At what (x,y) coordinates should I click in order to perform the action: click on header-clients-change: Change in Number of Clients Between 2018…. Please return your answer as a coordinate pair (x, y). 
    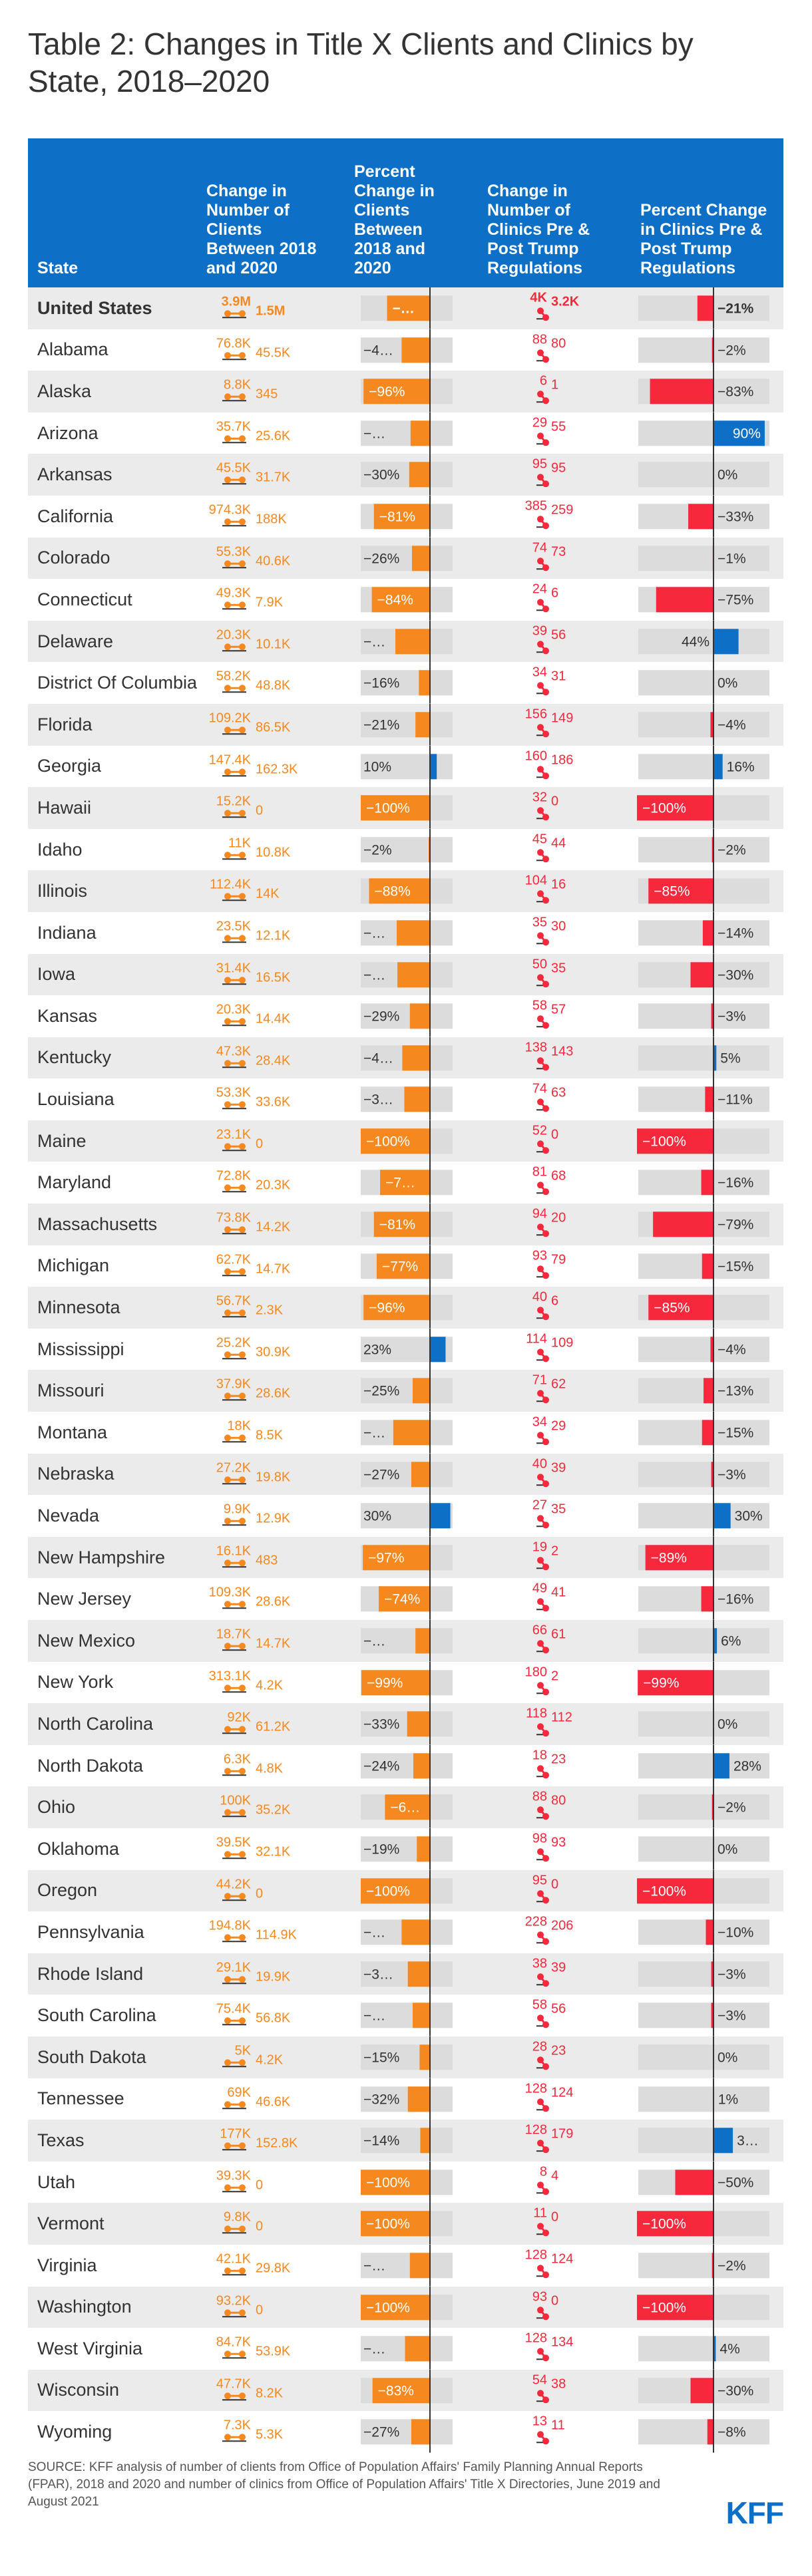
    Looking at the image, I should click on (261, 229).